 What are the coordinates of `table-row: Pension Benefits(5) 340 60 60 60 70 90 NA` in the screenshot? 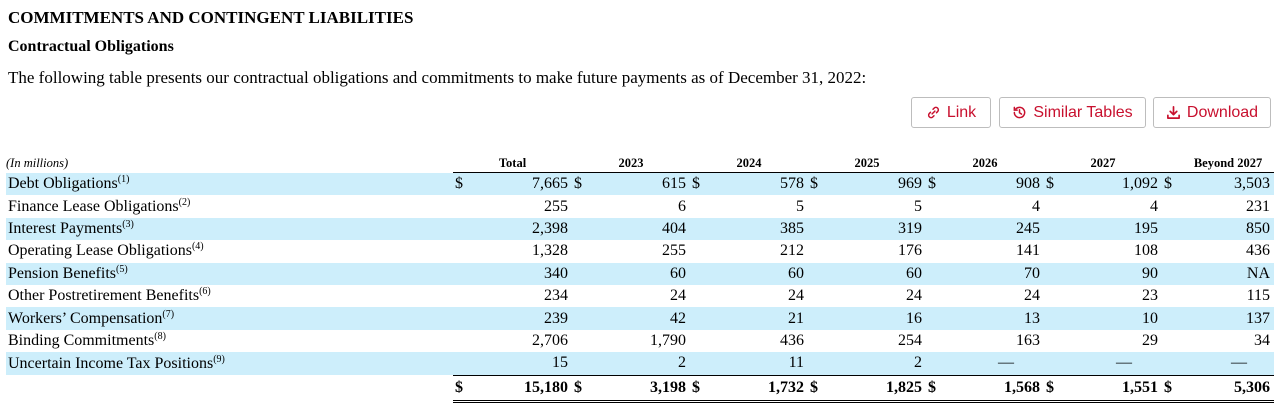 It's located at (640, 273).